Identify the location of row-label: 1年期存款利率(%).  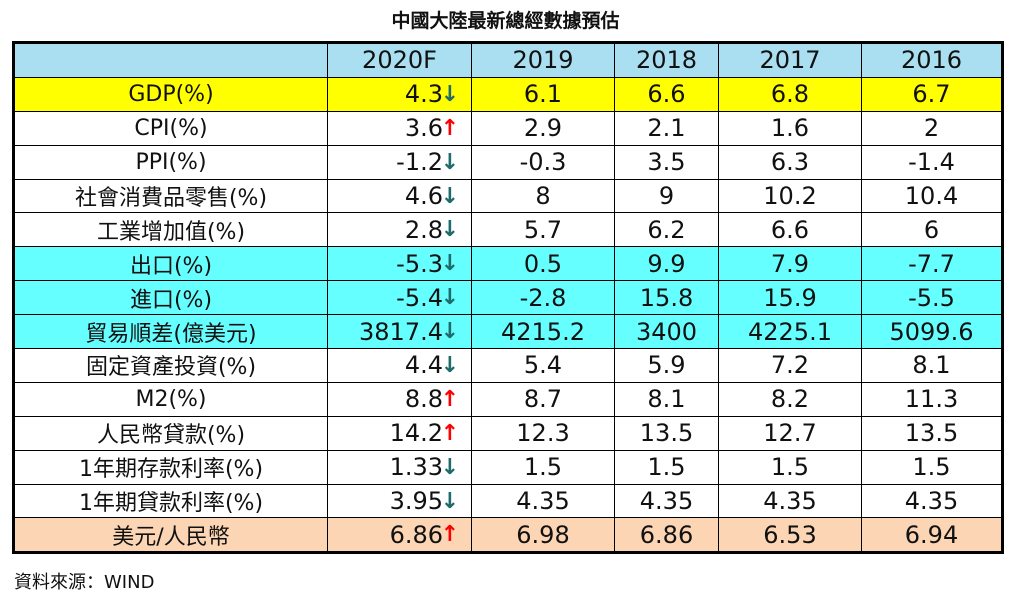
(170, 467).